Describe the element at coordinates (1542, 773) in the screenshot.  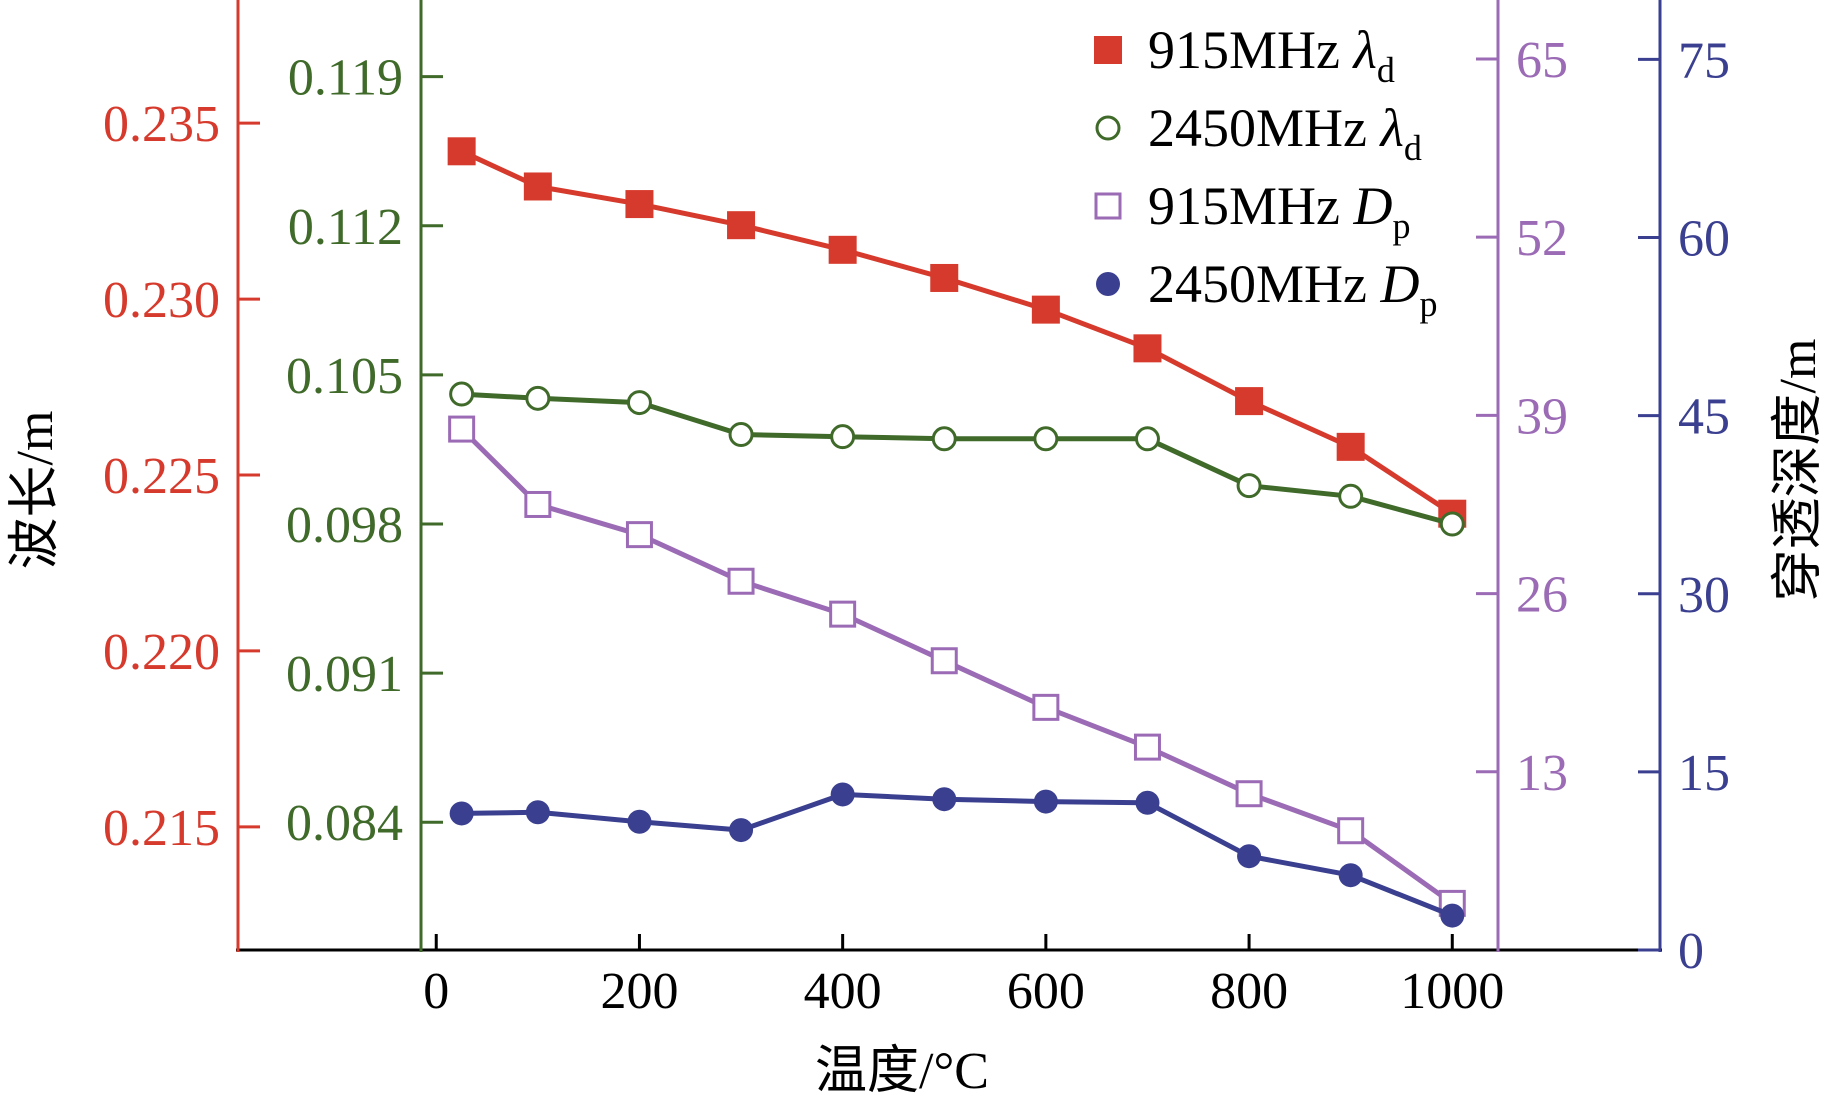
I see `dp915-tick-label: 13` at that location.